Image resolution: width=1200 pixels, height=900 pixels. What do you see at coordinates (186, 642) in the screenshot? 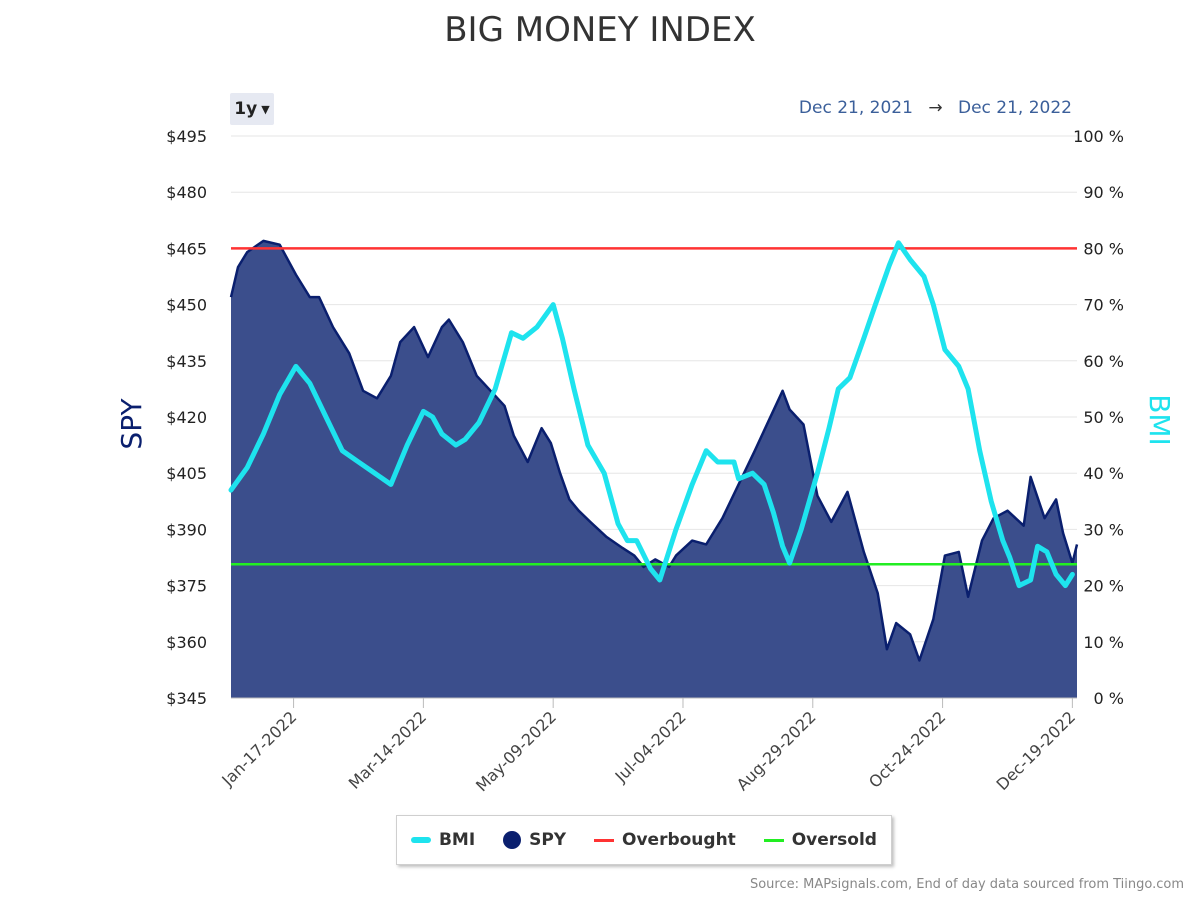
I see `y-left-tick-label: $360` at bounding box center [186, 642].